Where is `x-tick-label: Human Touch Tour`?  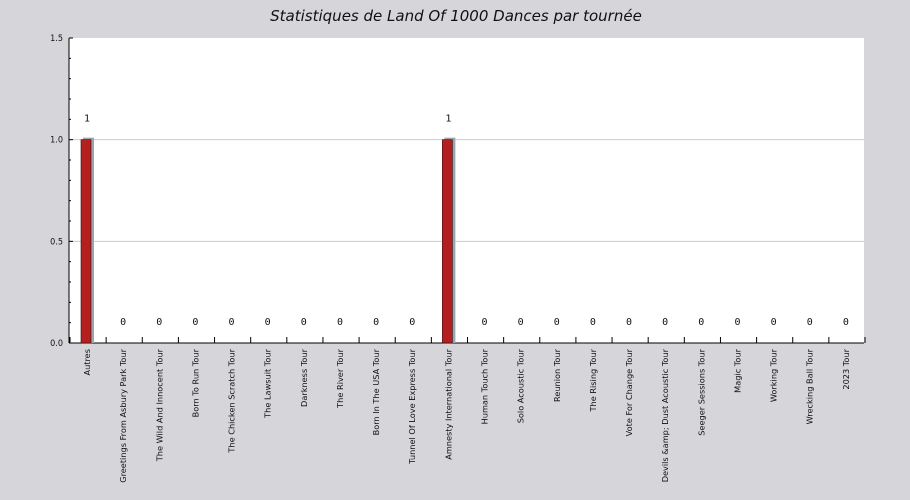
x-tick-label: Human Touch Tour is located at coordinates (485, 386).